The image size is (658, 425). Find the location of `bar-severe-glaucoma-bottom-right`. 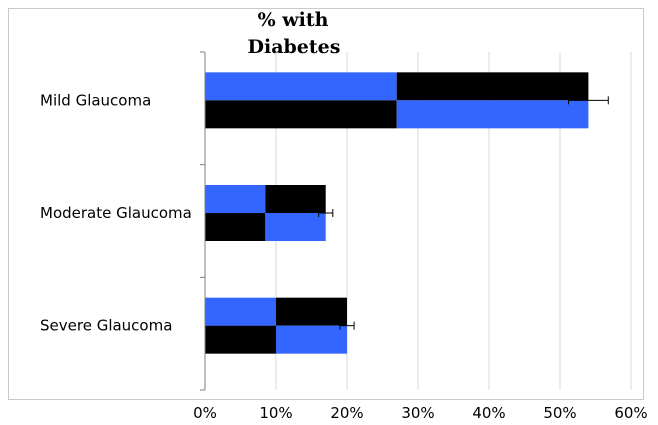

bar-severe-glaucoma-bottom-right is located at coordinates (311, 339).